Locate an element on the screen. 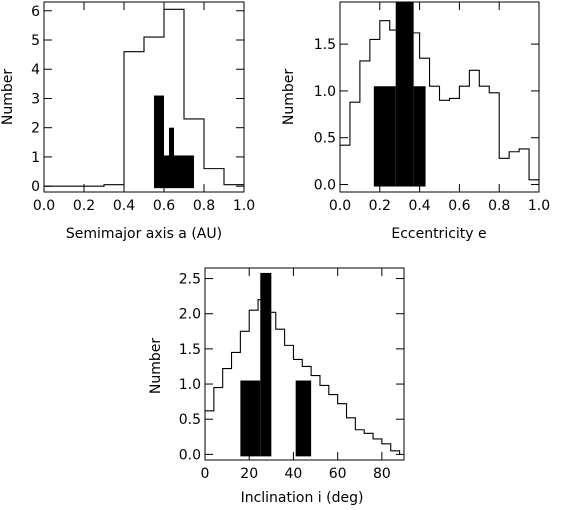  panel1-xtick-label: 0.0 is located at coordinates (44, 206).